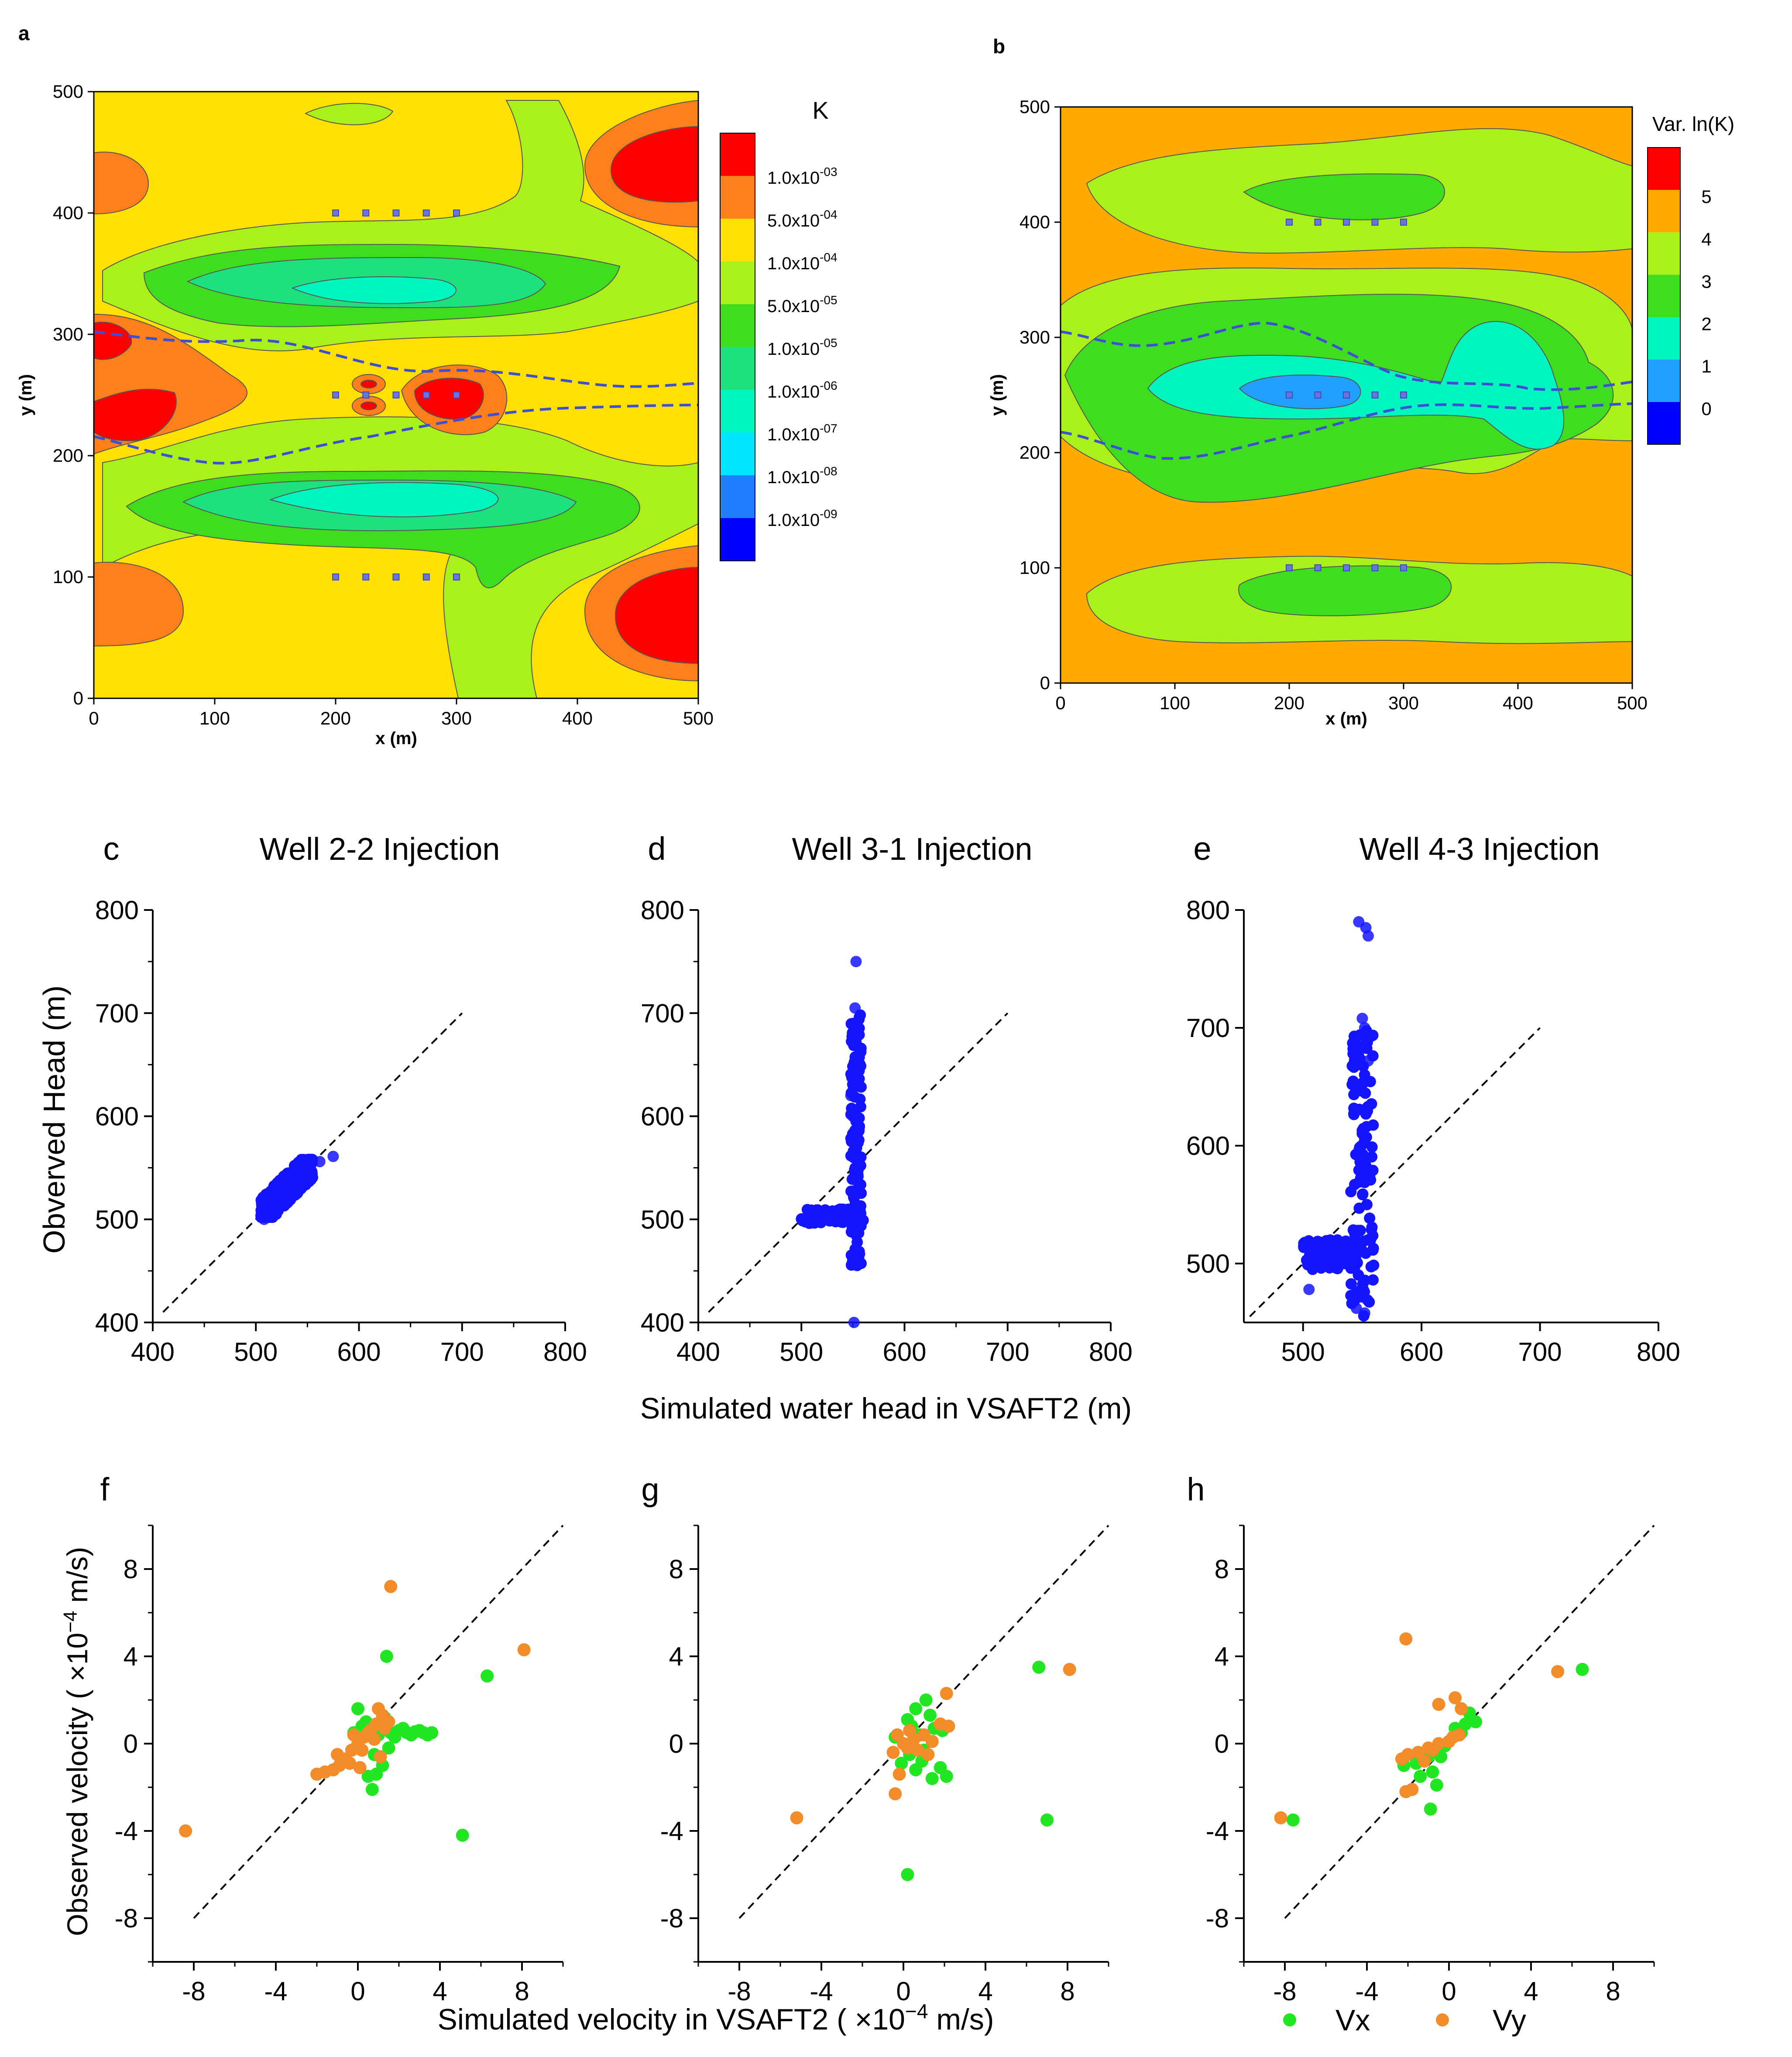 The height and width of the screenshot is (2057, 1792). I want to click on head-shared-ylabel: Obverved Head (m), so click(54, 1120).